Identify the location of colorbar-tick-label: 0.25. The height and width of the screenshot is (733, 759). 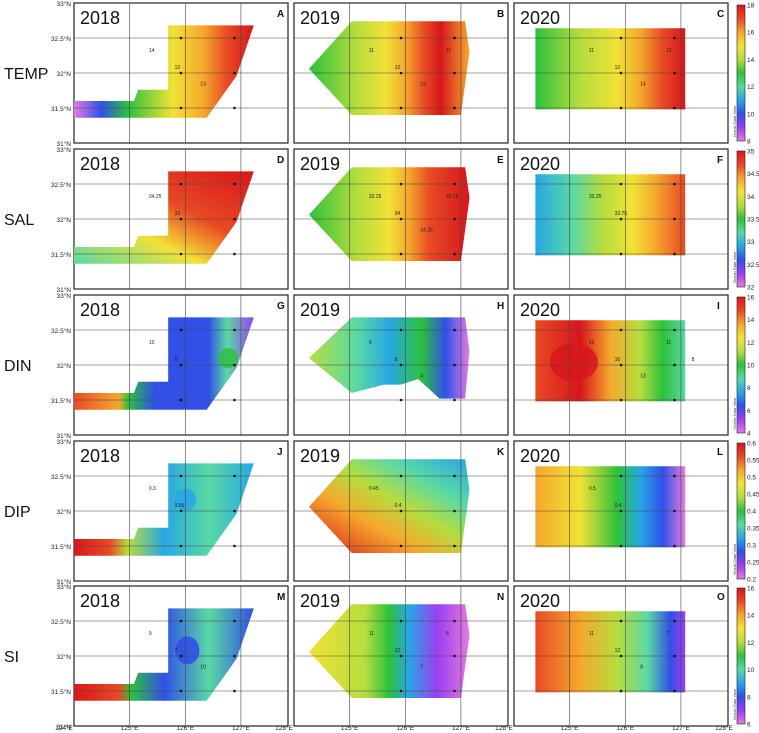
(753, 563).